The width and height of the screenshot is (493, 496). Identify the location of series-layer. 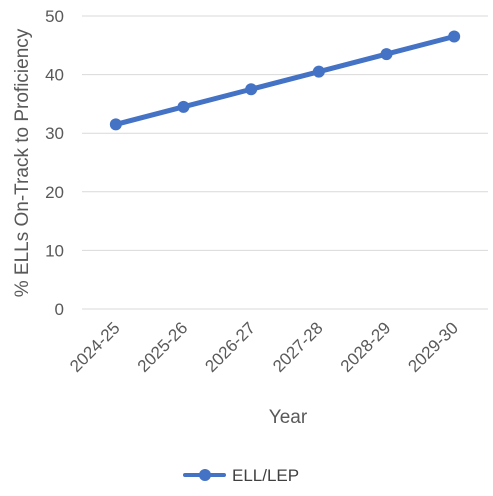
(285, 80).